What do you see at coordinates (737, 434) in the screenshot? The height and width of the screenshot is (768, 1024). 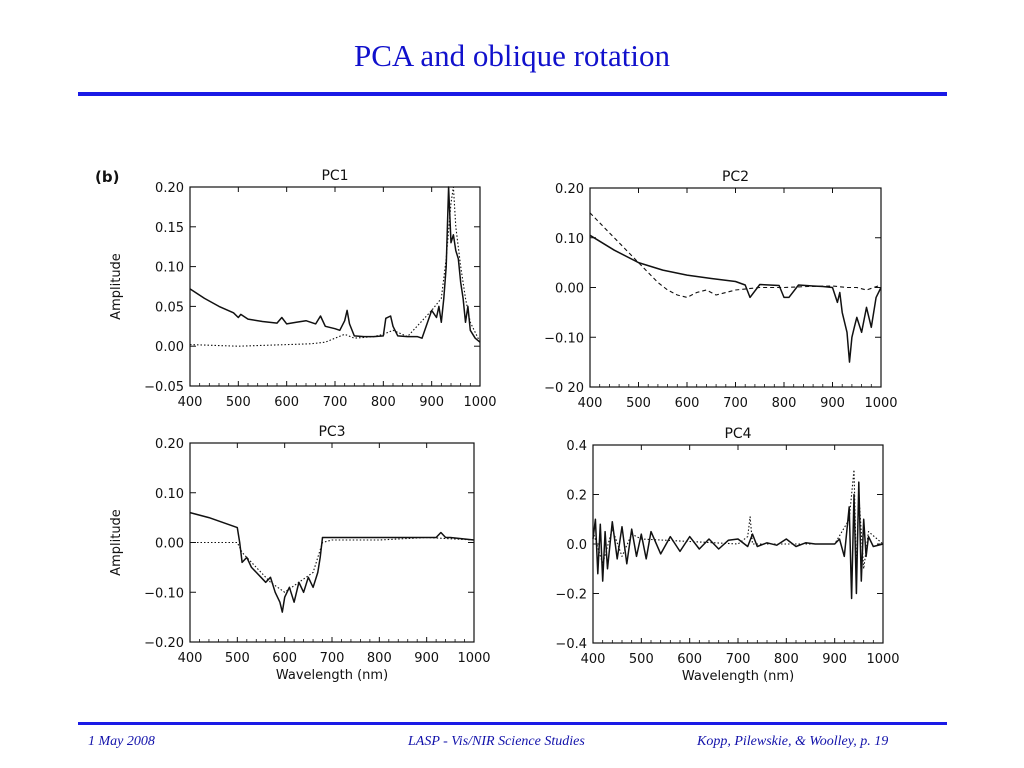 I see `chart-title: PC4` at bounding box center [737, 434].